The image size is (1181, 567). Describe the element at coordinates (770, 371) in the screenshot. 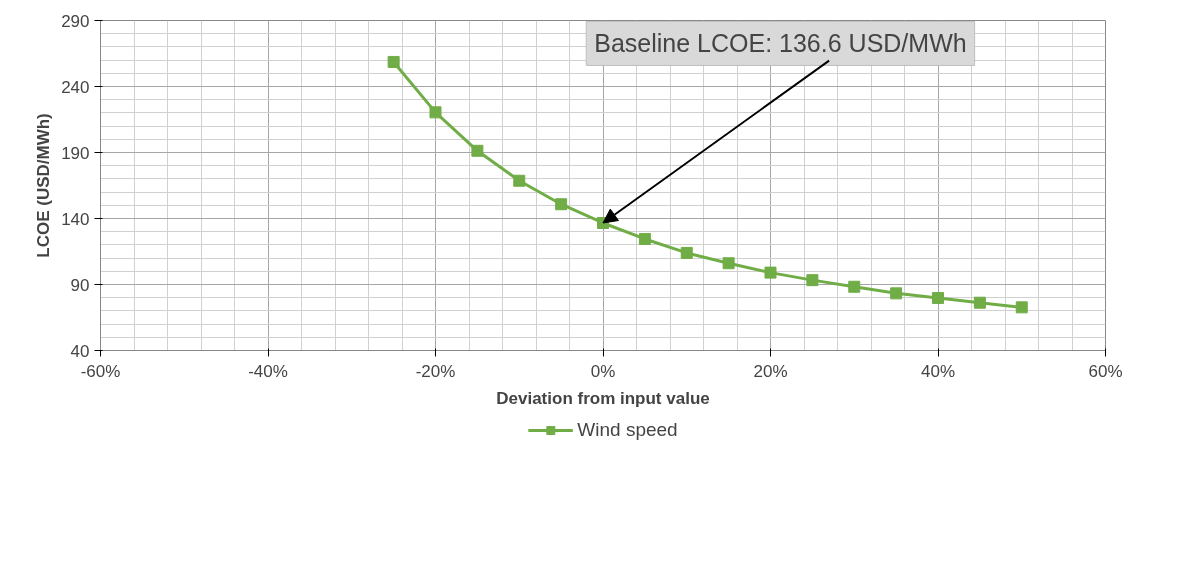

I see `x-tick-label: 20%` at that location.